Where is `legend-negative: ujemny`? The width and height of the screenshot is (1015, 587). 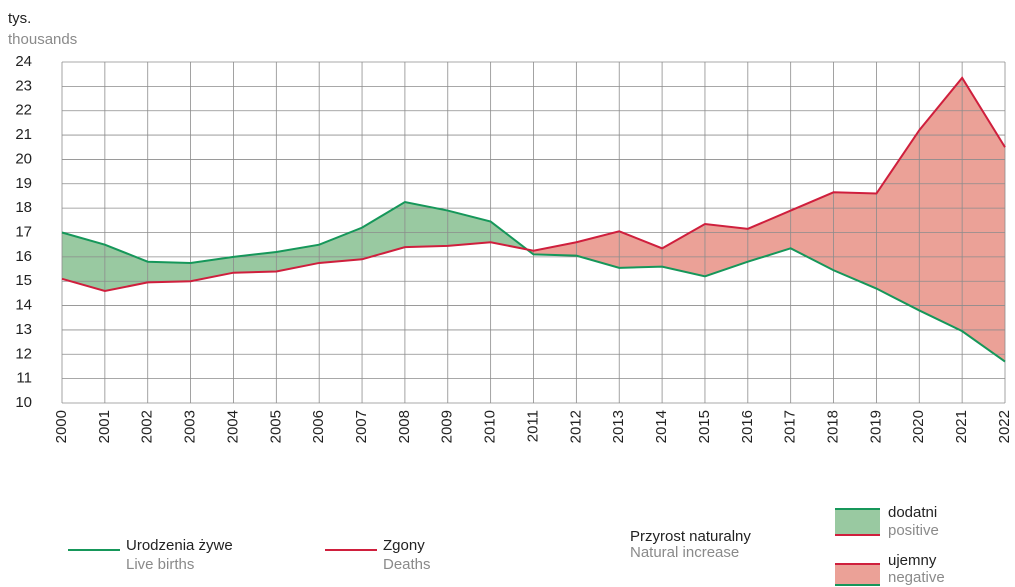 legend-negative: ujemny is located at coordinates (912, 560).